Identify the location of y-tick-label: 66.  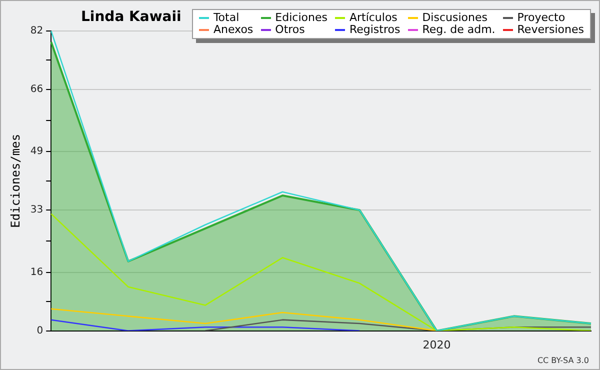
(37, 90).